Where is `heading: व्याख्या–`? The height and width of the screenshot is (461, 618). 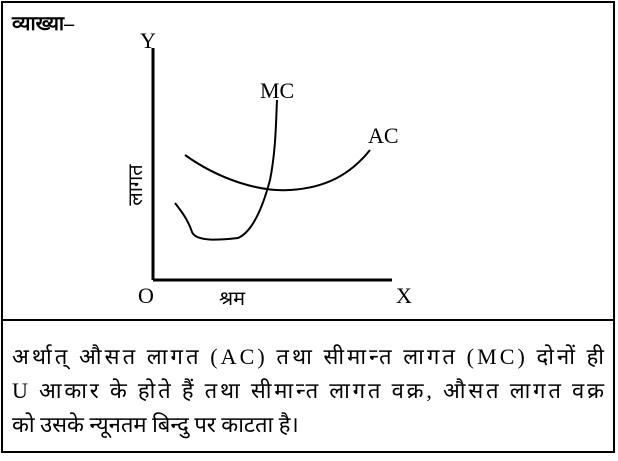
heading: व्याख्या– is located at coordinates (43, 24).